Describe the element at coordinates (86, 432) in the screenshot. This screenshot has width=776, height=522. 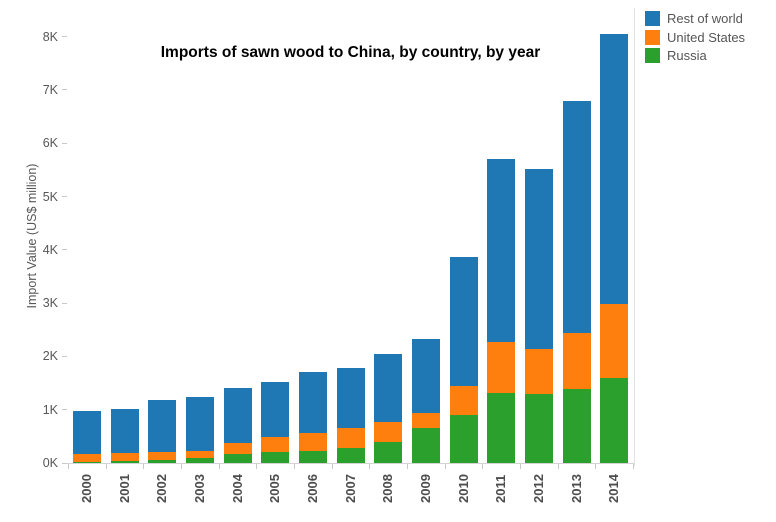
I see `bar-segment-rest-of-world-2000` at that location.